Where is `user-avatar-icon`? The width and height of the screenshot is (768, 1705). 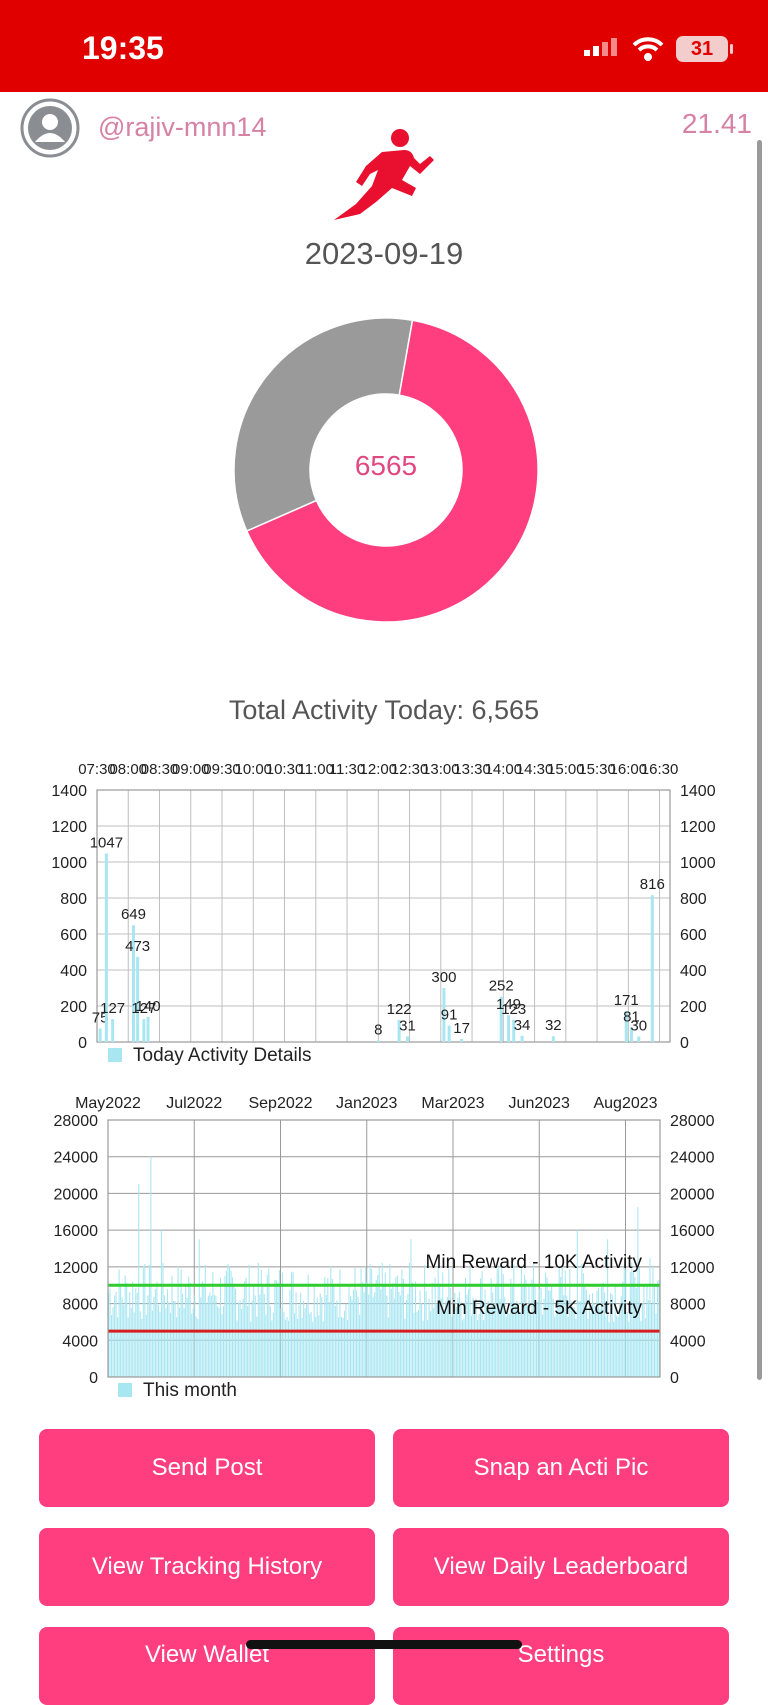
user-avatar-icon is located at coordinates (50, 128).